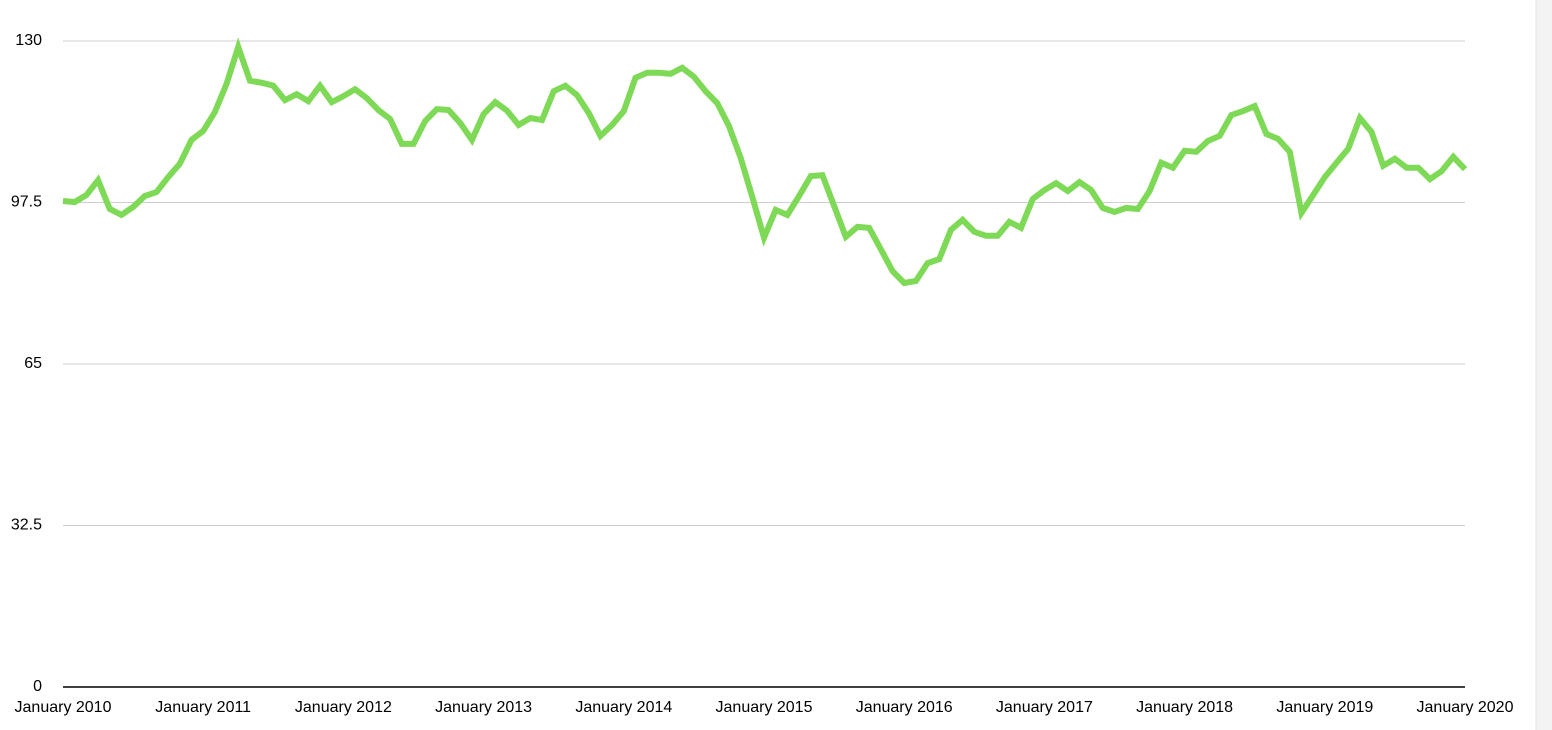  What do you see at coordinates (26, 525) in the screenshot?
I see `y-tick-label: 32.5` at bounding box center [26, 525].